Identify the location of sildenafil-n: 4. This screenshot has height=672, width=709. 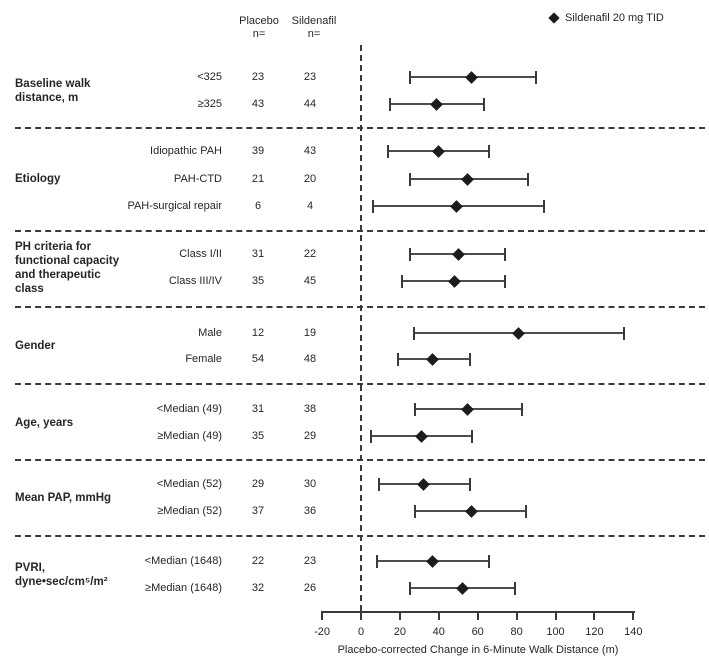
(310, 206).